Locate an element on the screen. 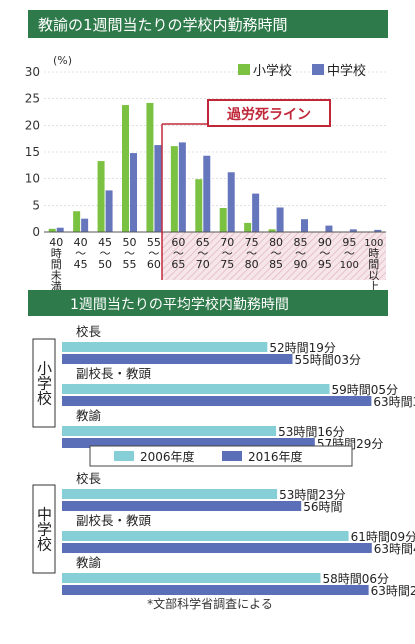 This screenshot has height=644, width=415. y-tick-label: 0 is located at coordinates (36, 232).